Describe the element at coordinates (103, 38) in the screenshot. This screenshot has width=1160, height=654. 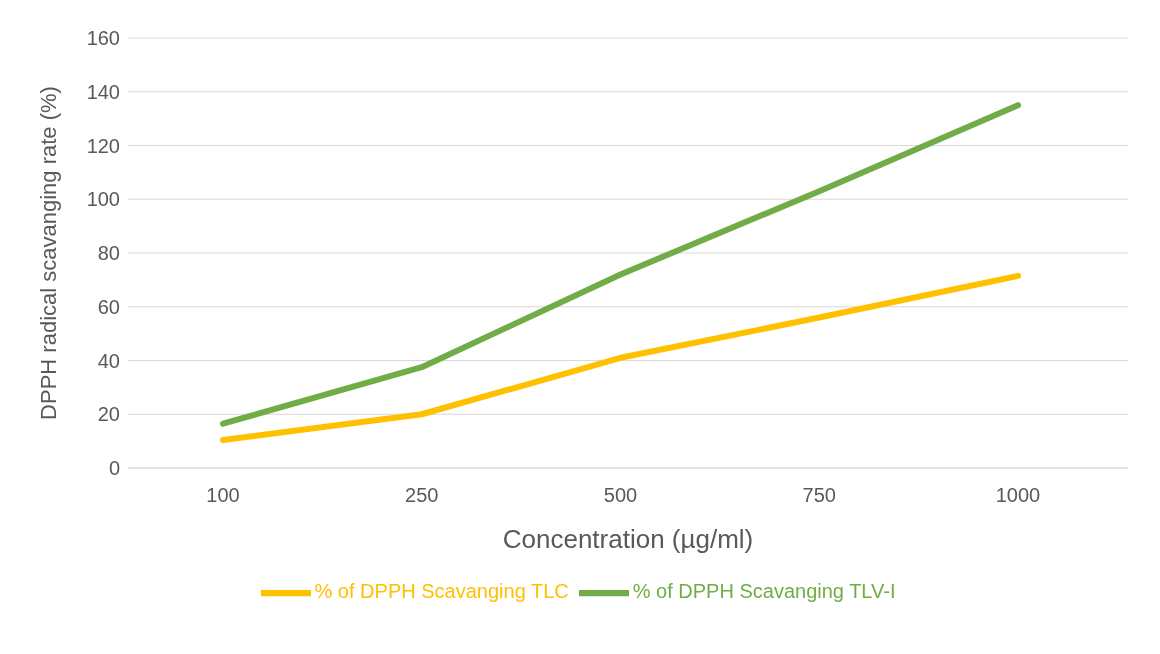
I see `y-tick-label: 160` at that location.